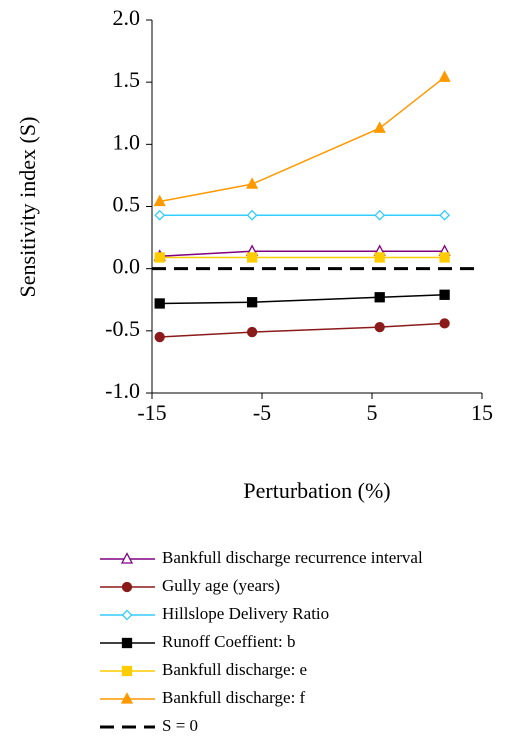 This screenshot has height=747, width=524. I want to click on y-tick-label: -0.5, so click(122, 328).